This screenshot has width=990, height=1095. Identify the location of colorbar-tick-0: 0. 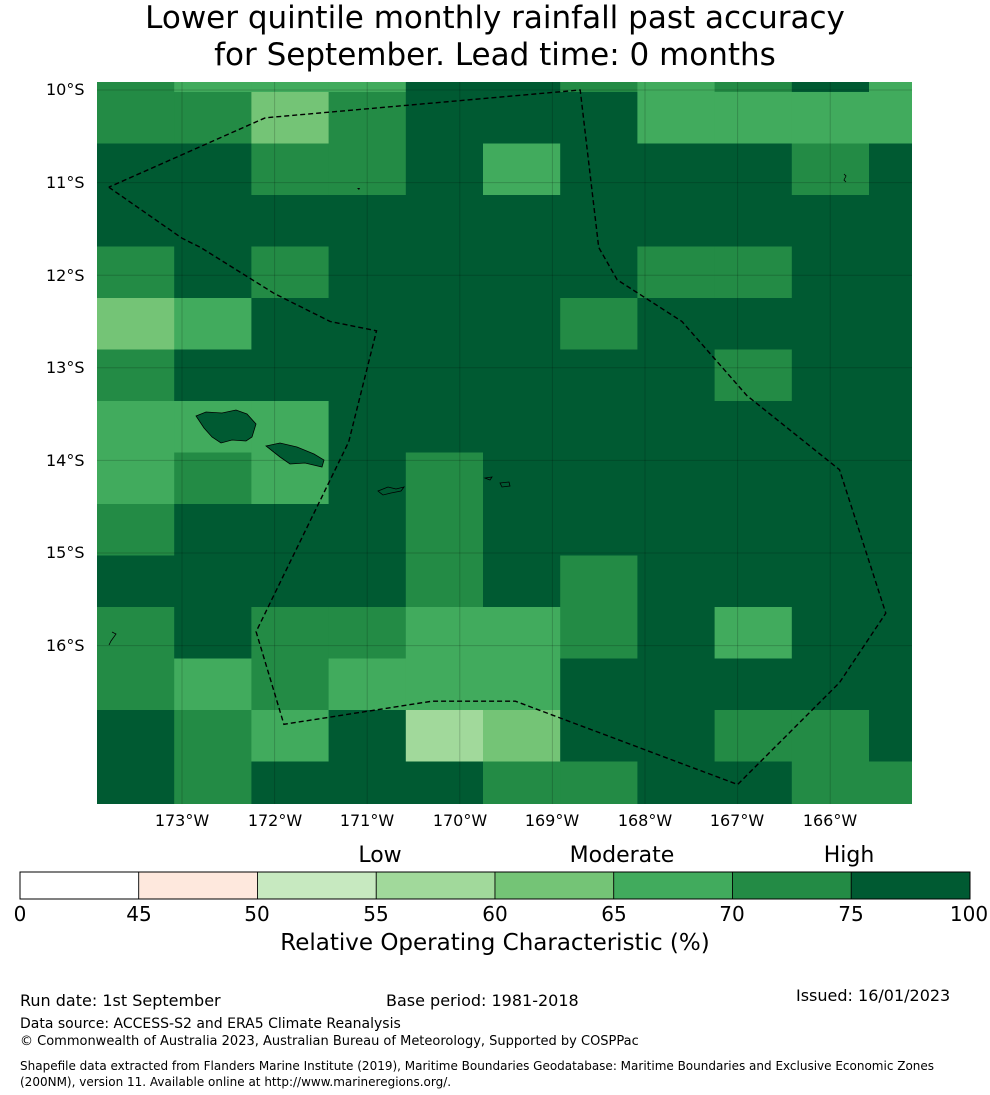
(20, 914).